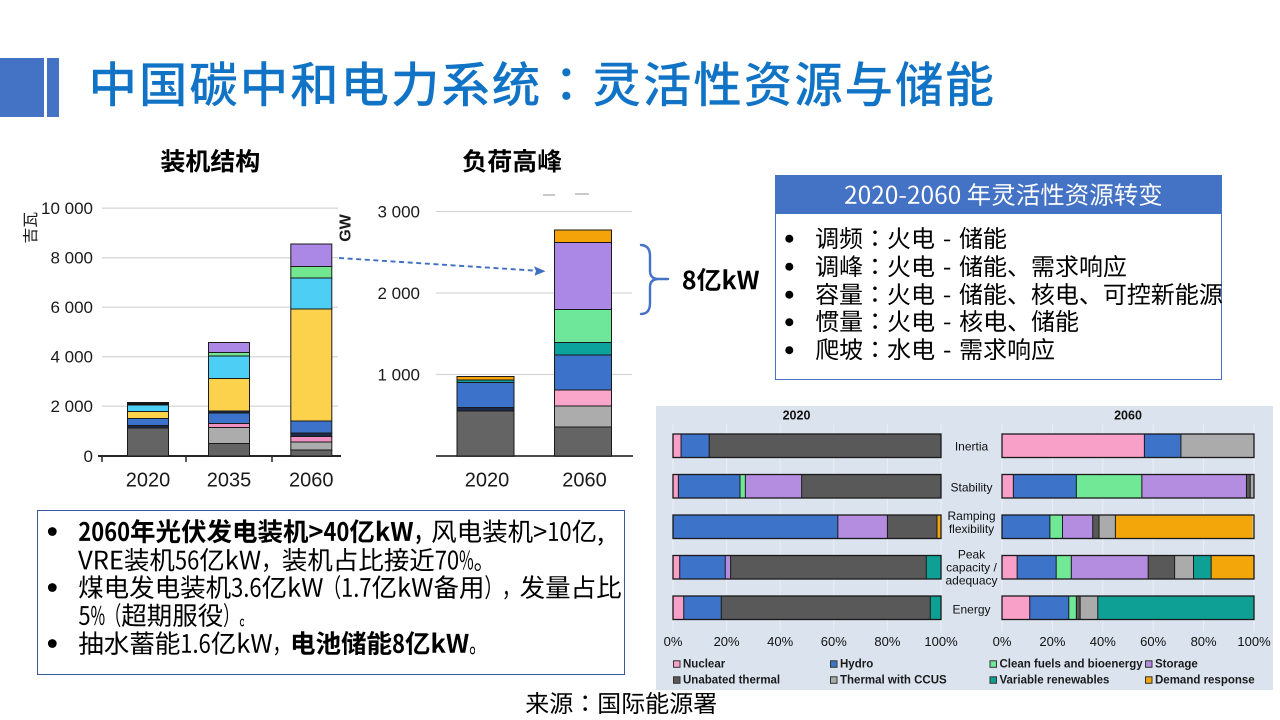 The width and height of the screenshot is (1280, 720). What do you see at coordinates (893, 680) in the screenshot?
I see `svg-text: Thermal with CCUS` at bounding box center [893, 680].